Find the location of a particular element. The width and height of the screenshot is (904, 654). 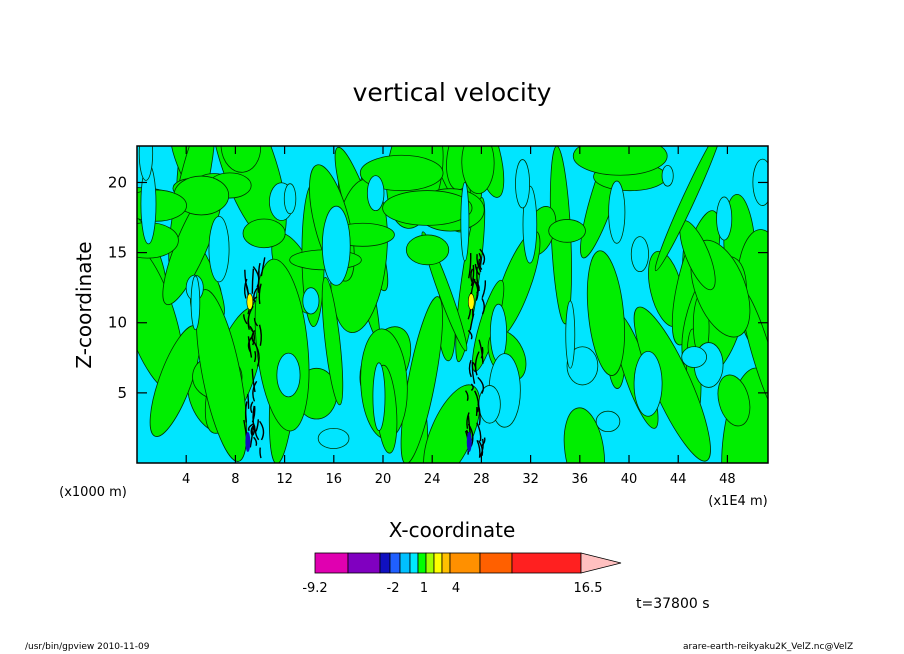

y-tick-label: 5 is located at coordinates (122, 393).